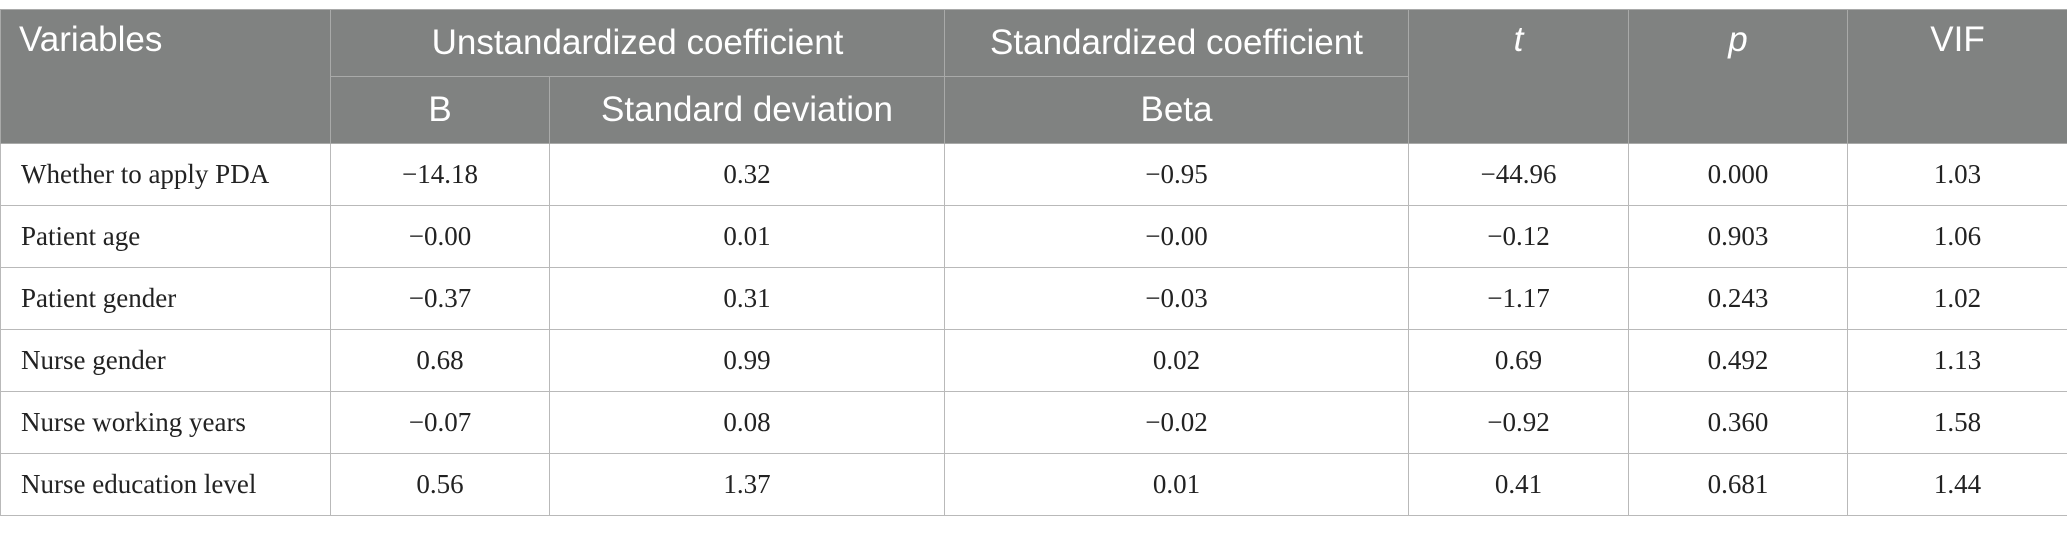 This screenshot has height=535, width=2067. I want to click on header-p: p, so click(1738, 76).